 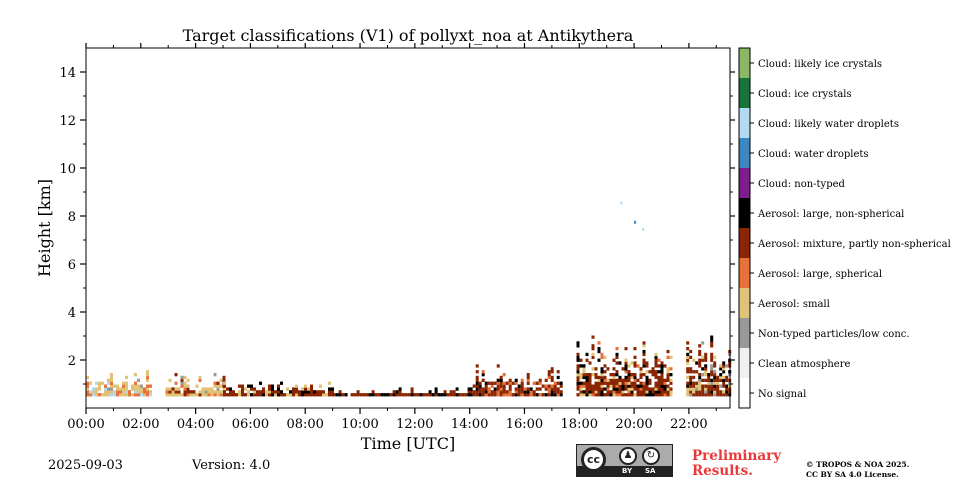 I want to click on colorbar-label: Cloud: ice crystals, so click(x=805, y=94).